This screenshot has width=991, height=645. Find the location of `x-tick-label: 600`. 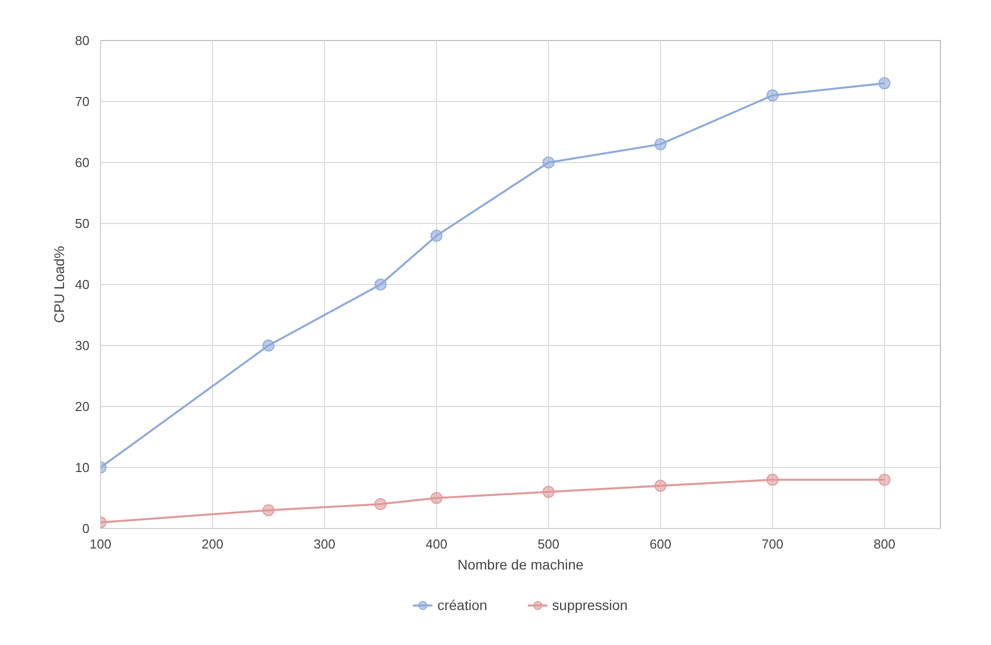

x-tick-label: 600 is located at coordinates (661, 544).